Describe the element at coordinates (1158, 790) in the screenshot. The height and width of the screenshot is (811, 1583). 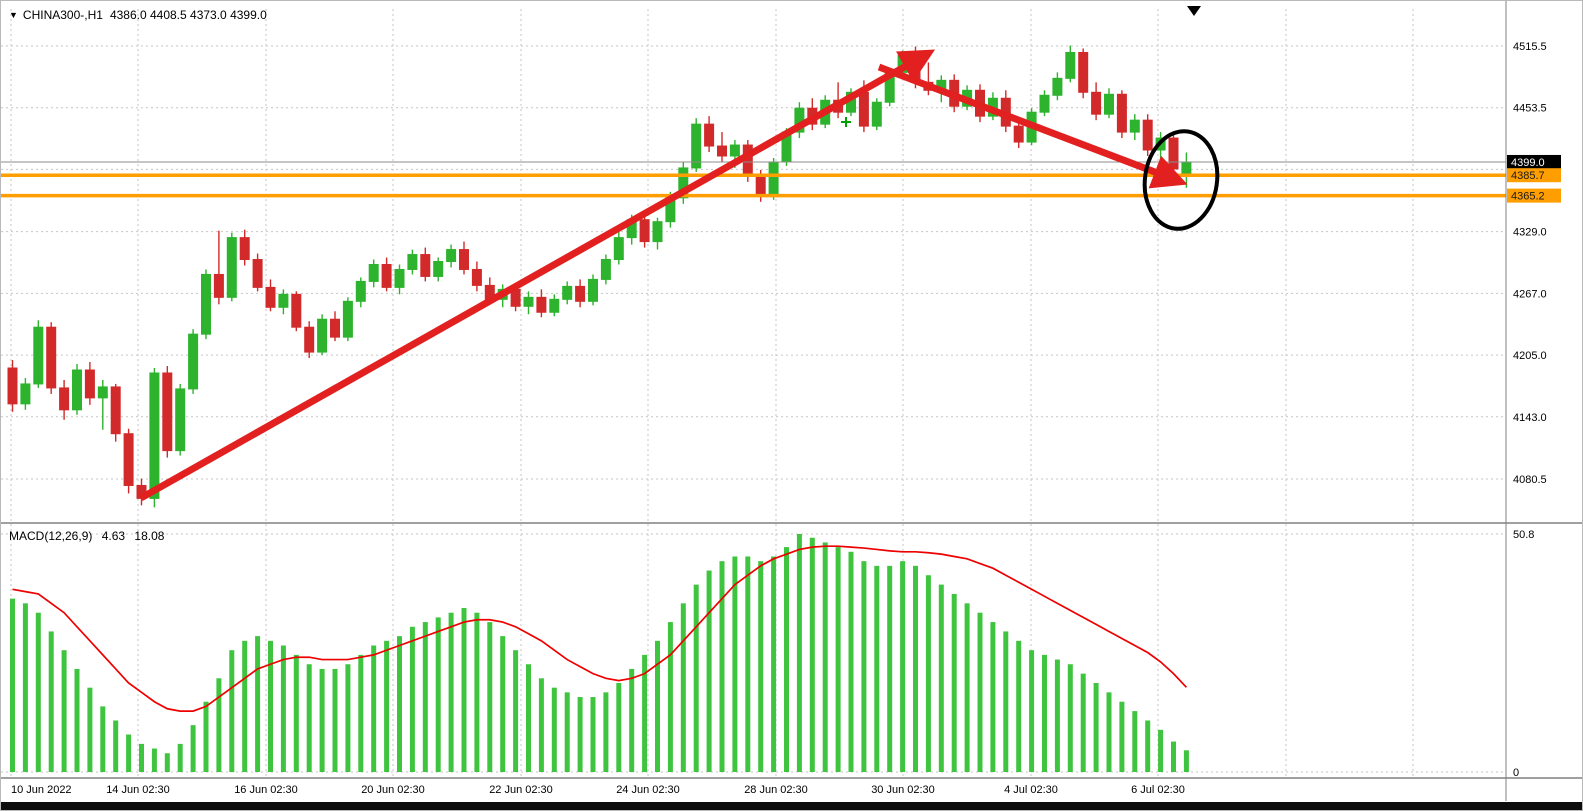
I see `time-axis-label: 6 Jul 02:30` at that location.